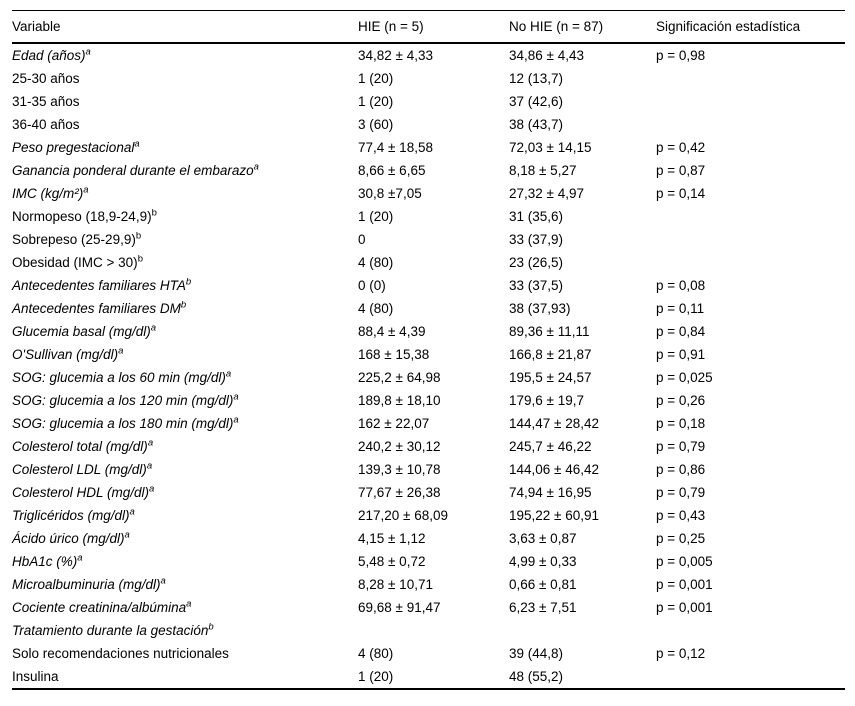 The height and width of the screenshot is (706, 855). What do you see at coordinates (83, 445) in the screenshot?
I see `variable-cell: Colesterol total (mg/dl)a` at bounding box center [83, 445].